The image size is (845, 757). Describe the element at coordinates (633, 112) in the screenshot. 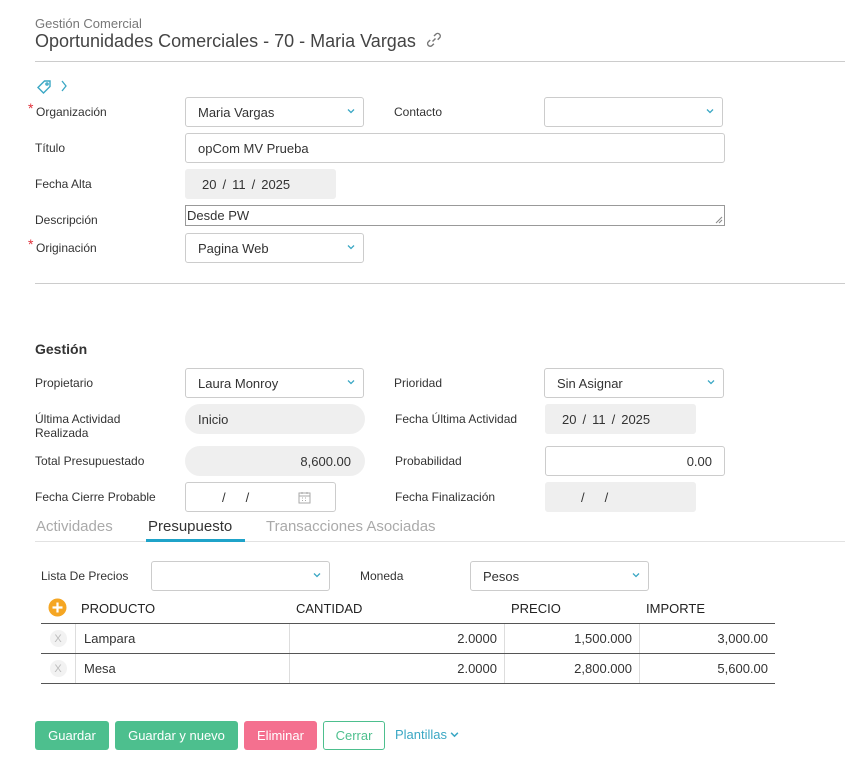

I see `contacto-select` at that location.